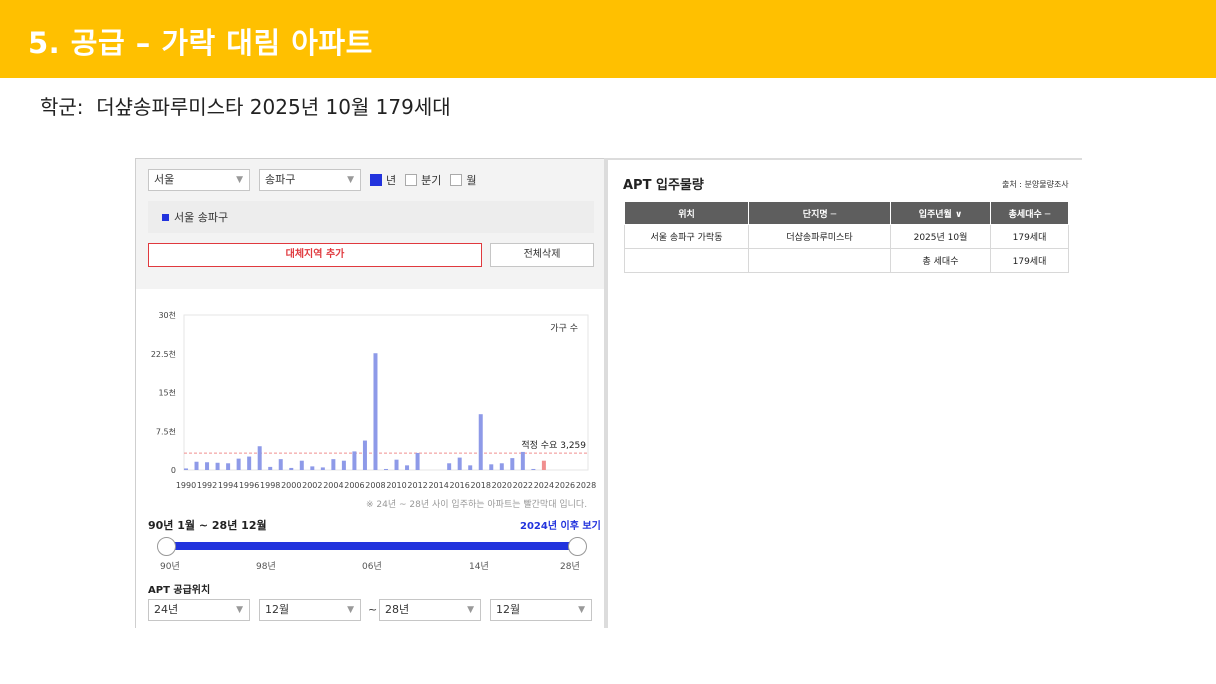 This screenshot has width=1216, height=684. Describe the element at coordinates (166, 431) in the screenshot. I see `y-tick-label: 7.5천` at that location.